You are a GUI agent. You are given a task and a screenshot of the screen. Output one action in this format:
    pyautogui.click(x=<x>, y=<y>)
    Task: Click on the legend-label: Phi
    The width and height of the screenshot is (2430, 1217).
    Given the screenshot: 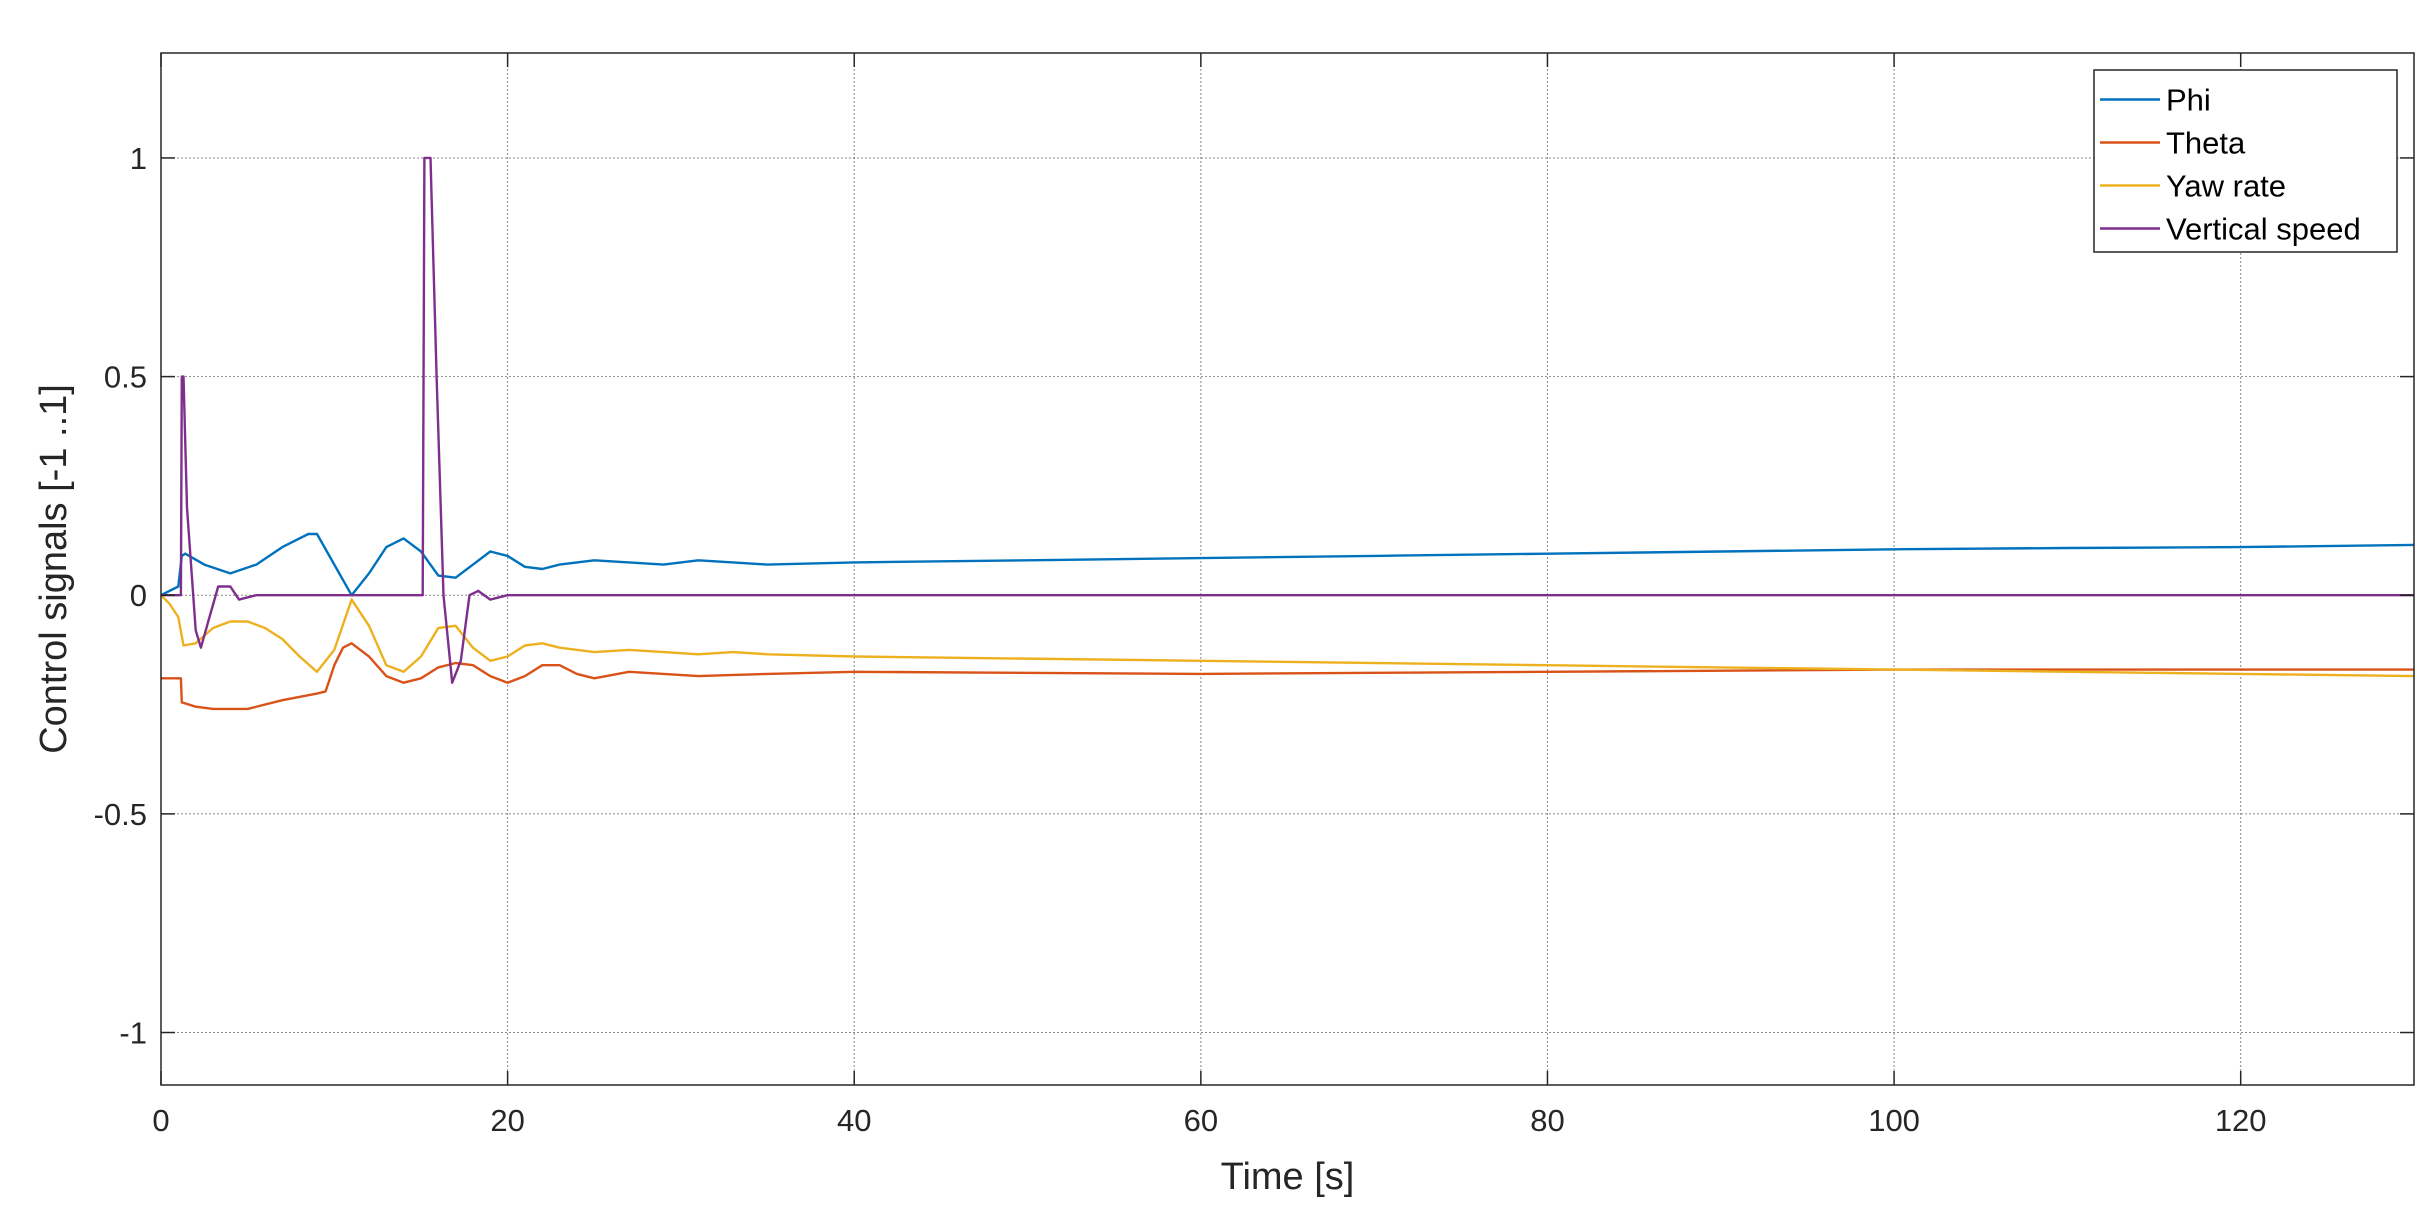 What is the action you would take?
    pyautogui.click(x=2188, y=100)
    